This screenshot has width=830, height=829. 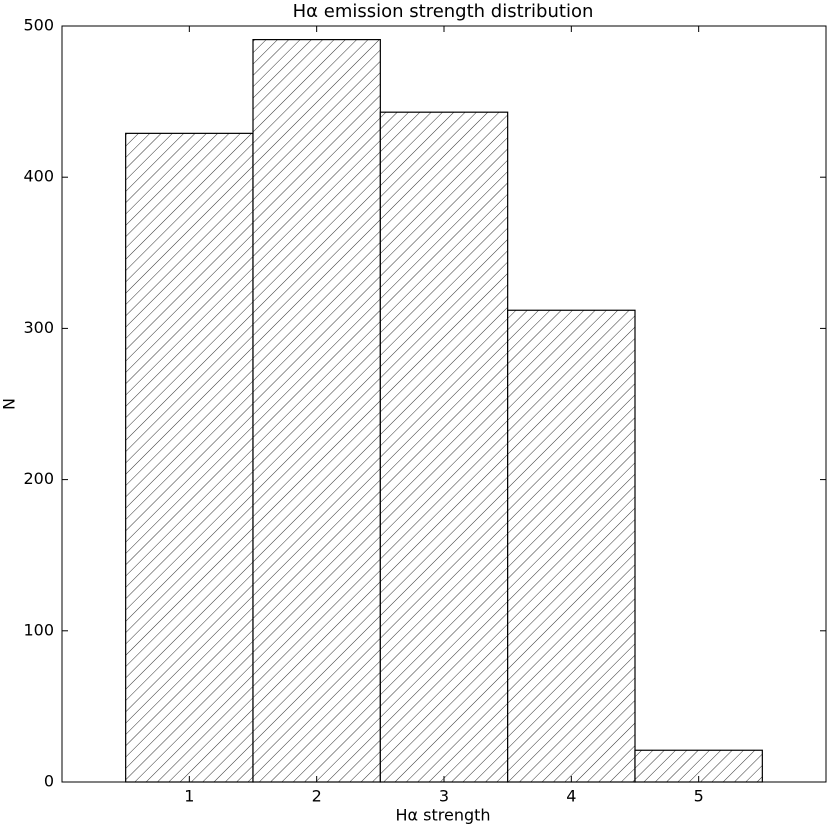 What do you see at coordinates (571, 796) in the screenshot?
I see `x-tick-label: 4` at bounding box center [571, 796].